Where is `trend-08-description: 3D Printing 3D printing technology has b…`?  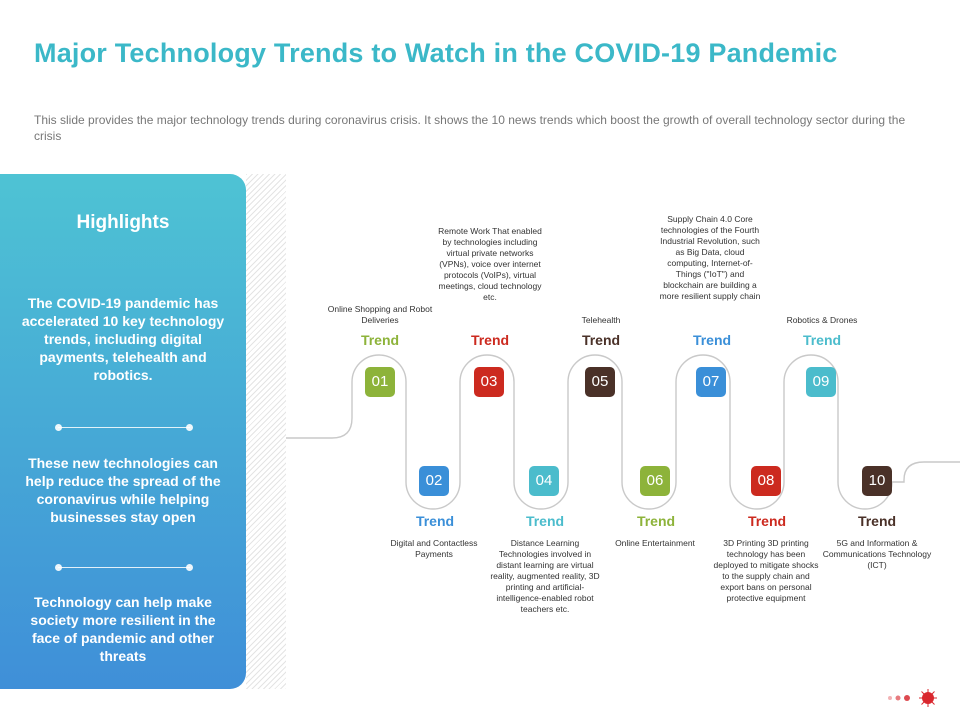
trend-08-description: 3D Printing 3D printing technology has b… is located at coordinates (766, 570).